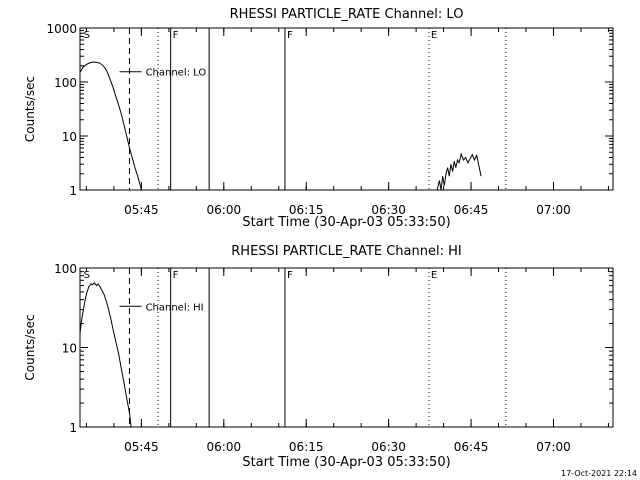 The height and width of the screenshot is (480, 640). Describe the element at coordinates (61, 29) in the screenshot. I see `y-tick-label: 1000` at that location.